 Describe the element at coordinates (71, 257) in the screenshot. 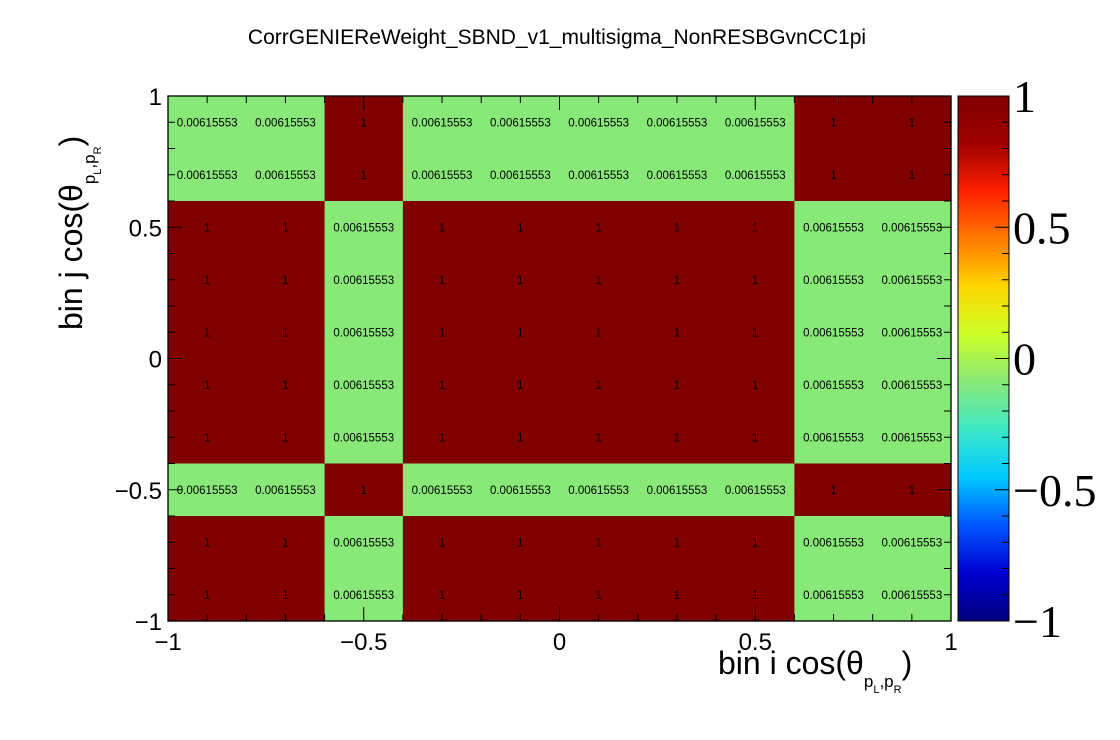

I see `y-axis-label-text: bin j cos(θ` at that location.